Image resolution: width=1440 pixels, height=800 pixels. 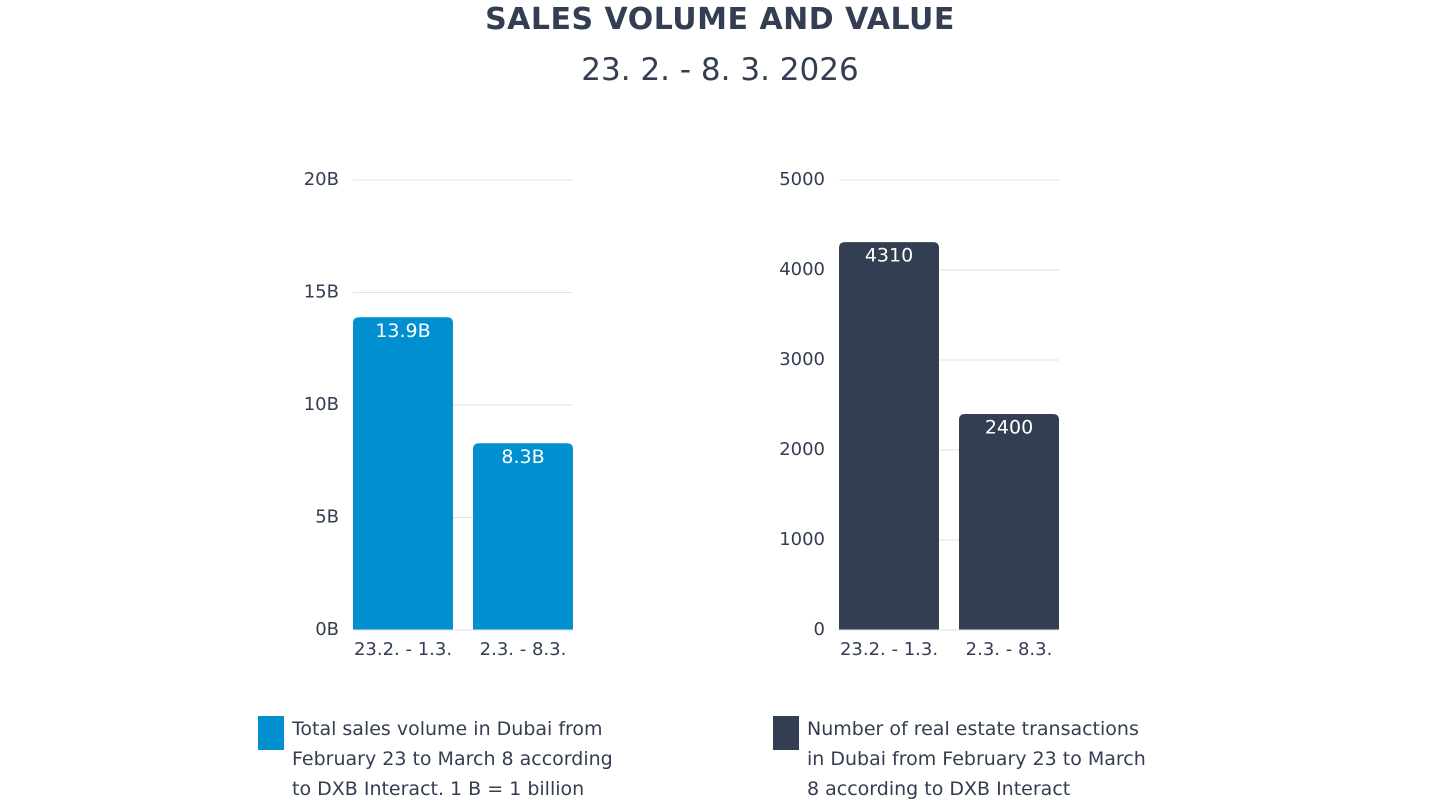 What do you see at coordinates (327, 517) in the screenshot?
I see `y-tick-label: 5B` at bounding box center [327, 517].